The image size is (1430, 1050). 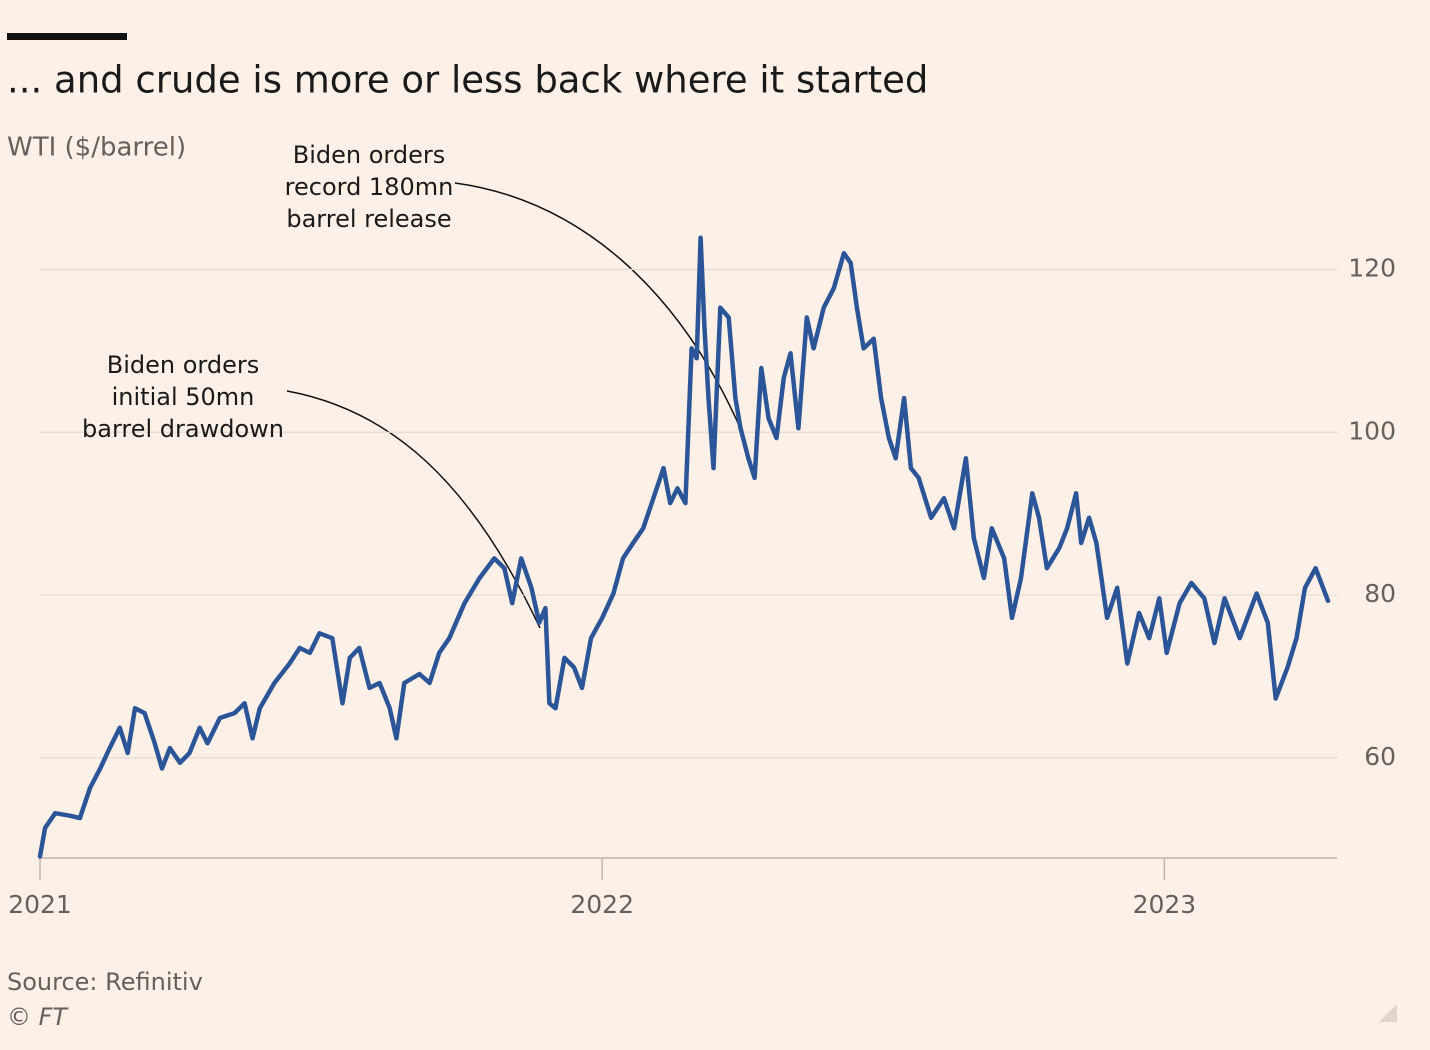 I want to click on subtitle: WTI ($/barrel), so click(x=96, y=148).